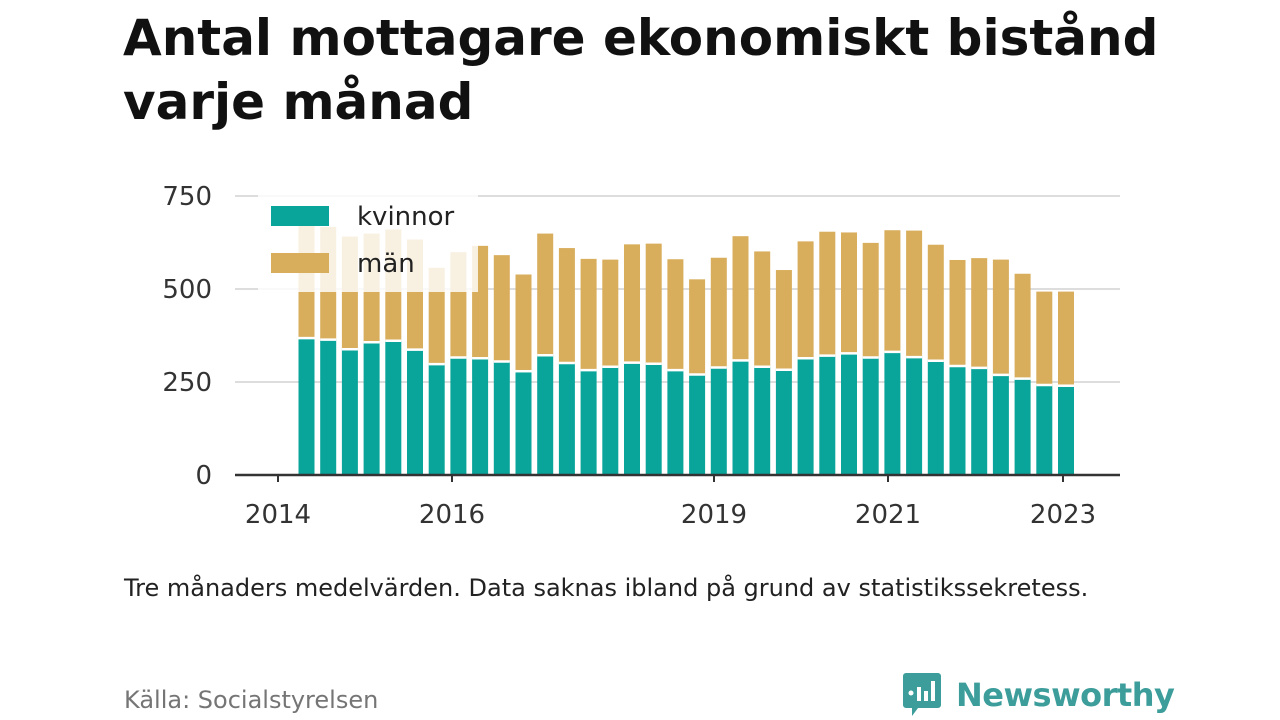 The width and height of the screenshot is (1280, 720). What do you see at coordinates (922, 694) in the screenshot?
I see `newsworthy-logo-icon` at bounding box center [922, 694].